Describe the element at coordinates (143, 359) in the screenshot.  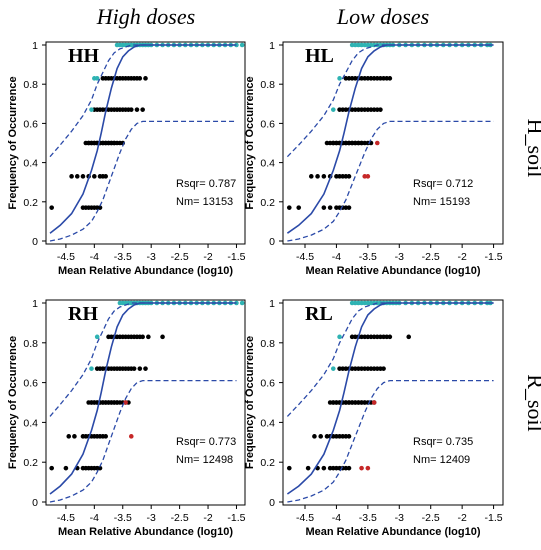
I see `ci-upper-line` at that location.